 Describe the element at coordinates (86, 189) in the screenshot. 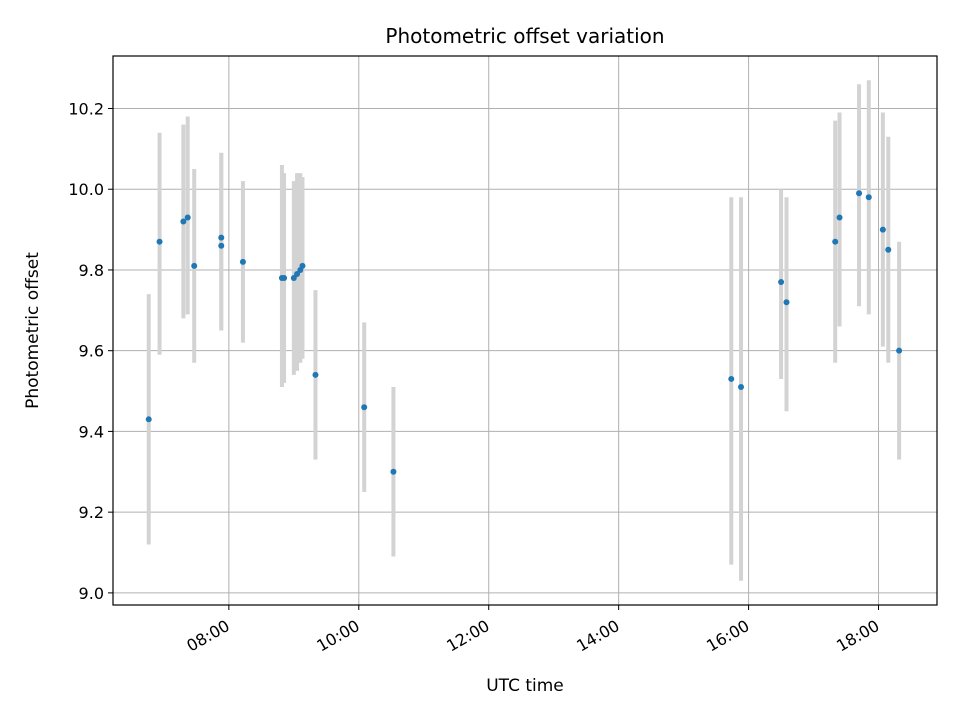

I see `y-tick-label: 10.0` at that location.